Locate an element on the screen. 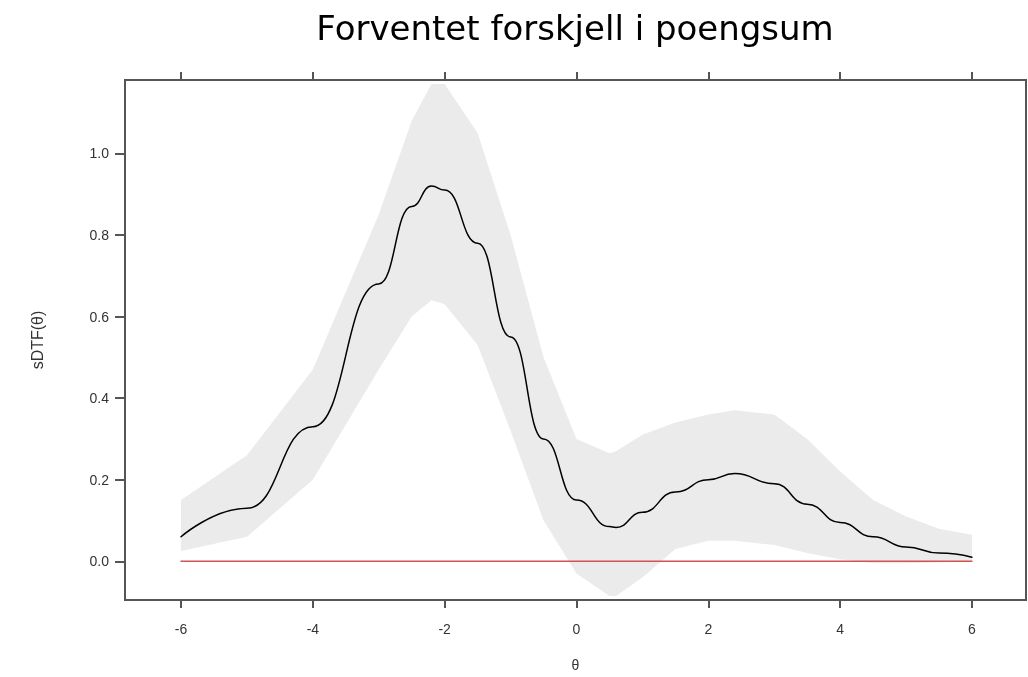 The height and width of the screenshot is (677, 1028). y-tick-label: 0.2 is located at coordinates (99, 479).